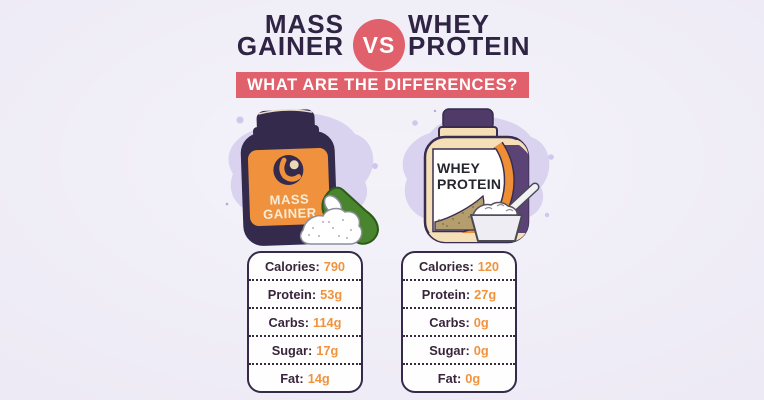 This screenshot has width=764, height=400. I want to click on subtitle-text: WHAT ARE THE DIFFERENCES?, so click(382, 84).